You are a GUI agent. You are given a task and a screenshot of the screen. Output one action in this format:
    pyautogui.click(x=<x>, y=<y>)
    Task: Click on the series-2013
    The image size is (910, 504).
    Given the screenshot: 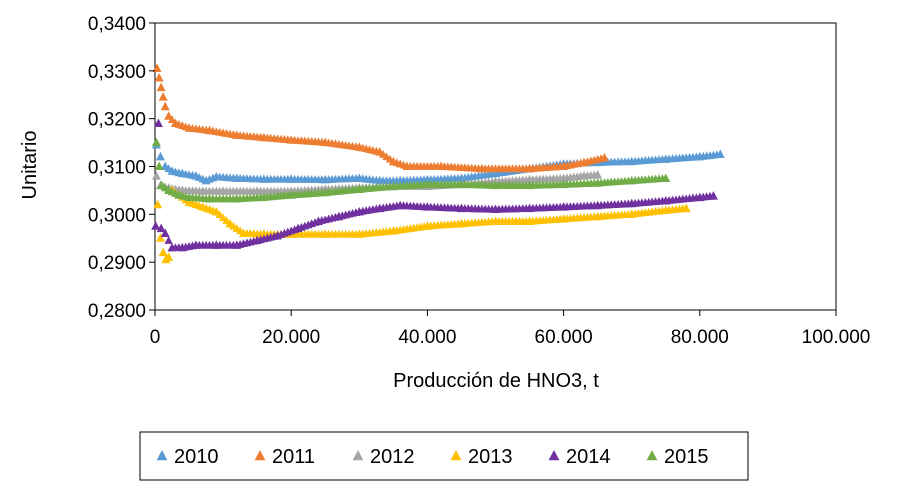 What is the action you would take?
    pyautogui.click(x=422, y=224)
    